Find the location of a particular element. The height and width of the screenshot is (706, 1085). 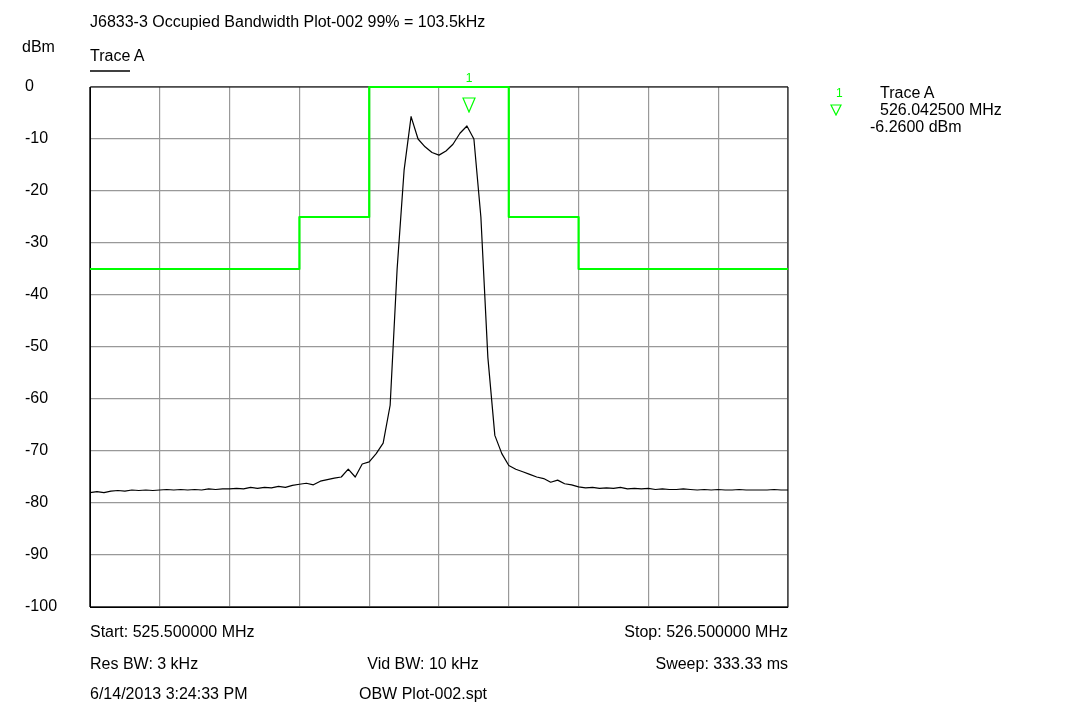

text: Sweep: 333.33 ms is located at coordinates (721, 664).